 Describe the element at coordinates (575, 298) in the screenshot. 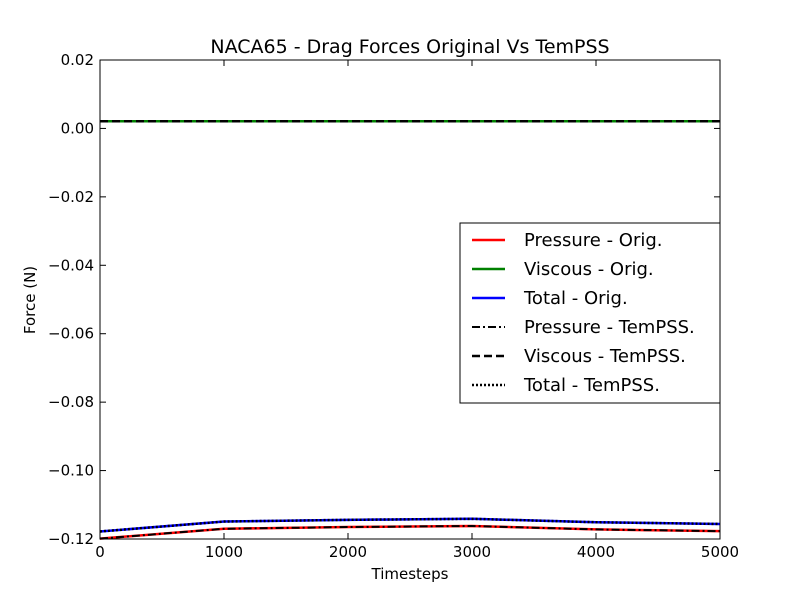

I see `legend-label-3: Total - Orig.` at that location.